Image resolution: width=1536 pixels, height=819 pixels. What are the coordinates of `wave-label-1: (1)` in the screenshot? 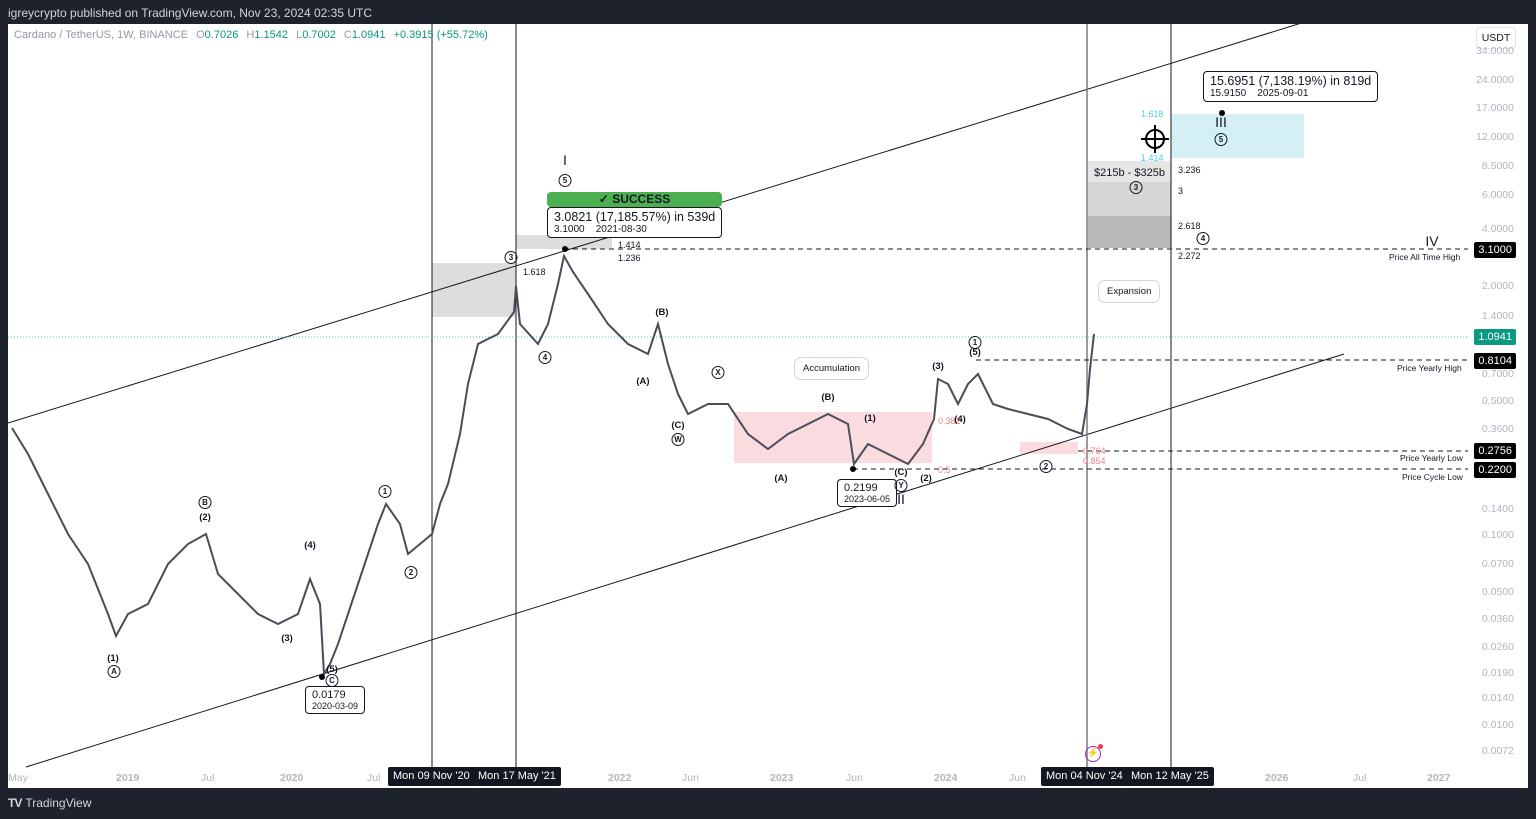 It's located at (113, 658).